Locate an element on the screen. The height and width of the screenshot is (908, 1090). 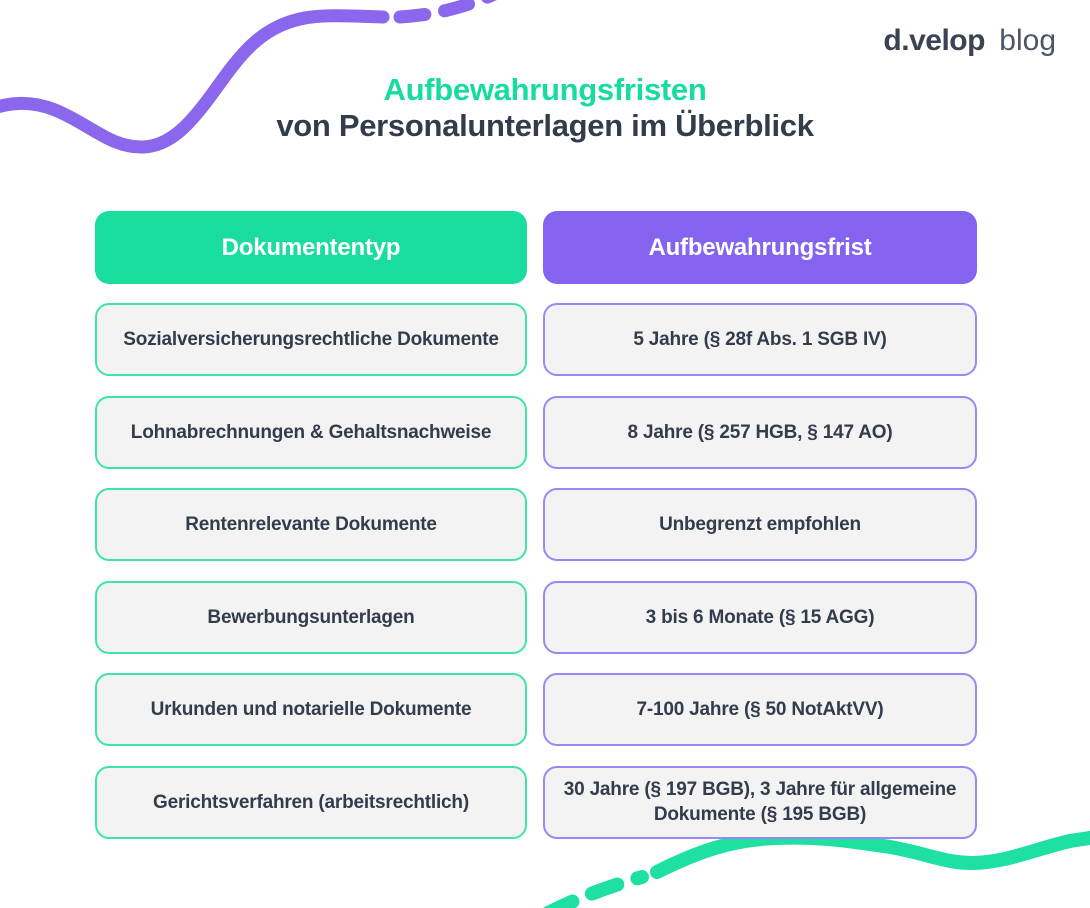
retention-period-cell: 8 Jahre (§ 257 HGB, § 147 AO) is located at coordinates (760, 432).